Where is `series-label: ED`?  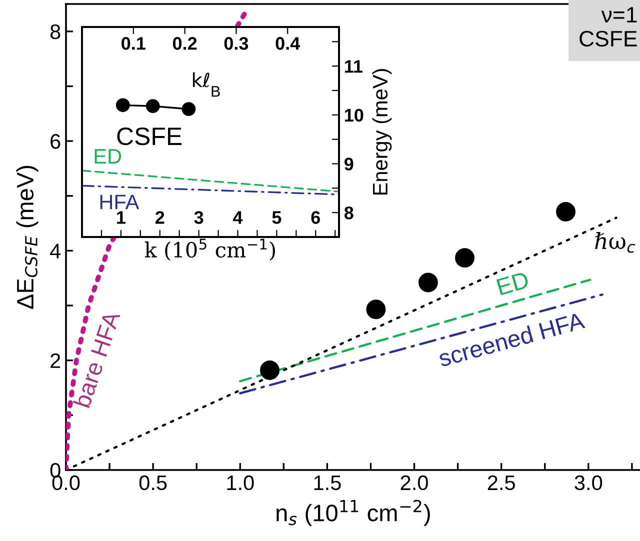
series-label: ED is located at coordinates (108, 156).